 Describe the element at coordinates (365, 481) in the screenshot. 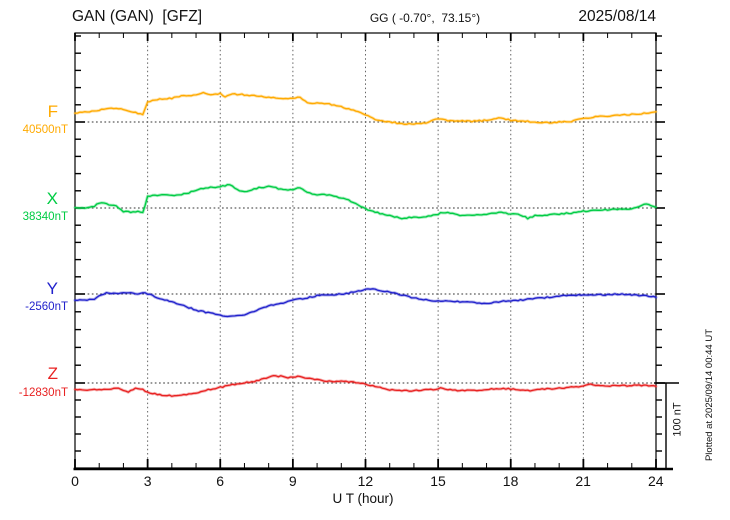

I see `x-tick-12: 12` at that location.